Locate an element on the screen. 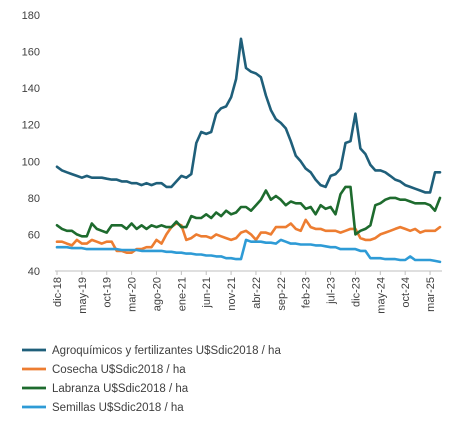  y-tick-label: 140 is located at coordinates (31, 89).